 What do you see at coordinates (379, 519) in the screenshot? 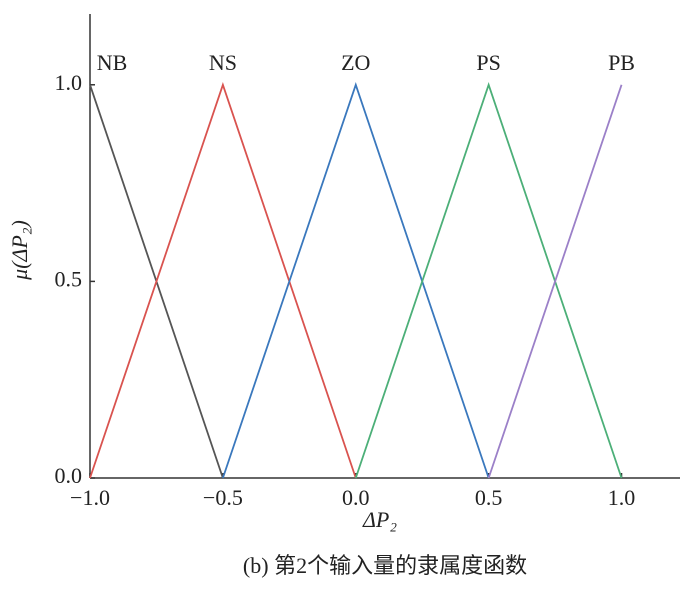
I see `x-axis-label: ΔP₂` at bounding box center [379, 519].